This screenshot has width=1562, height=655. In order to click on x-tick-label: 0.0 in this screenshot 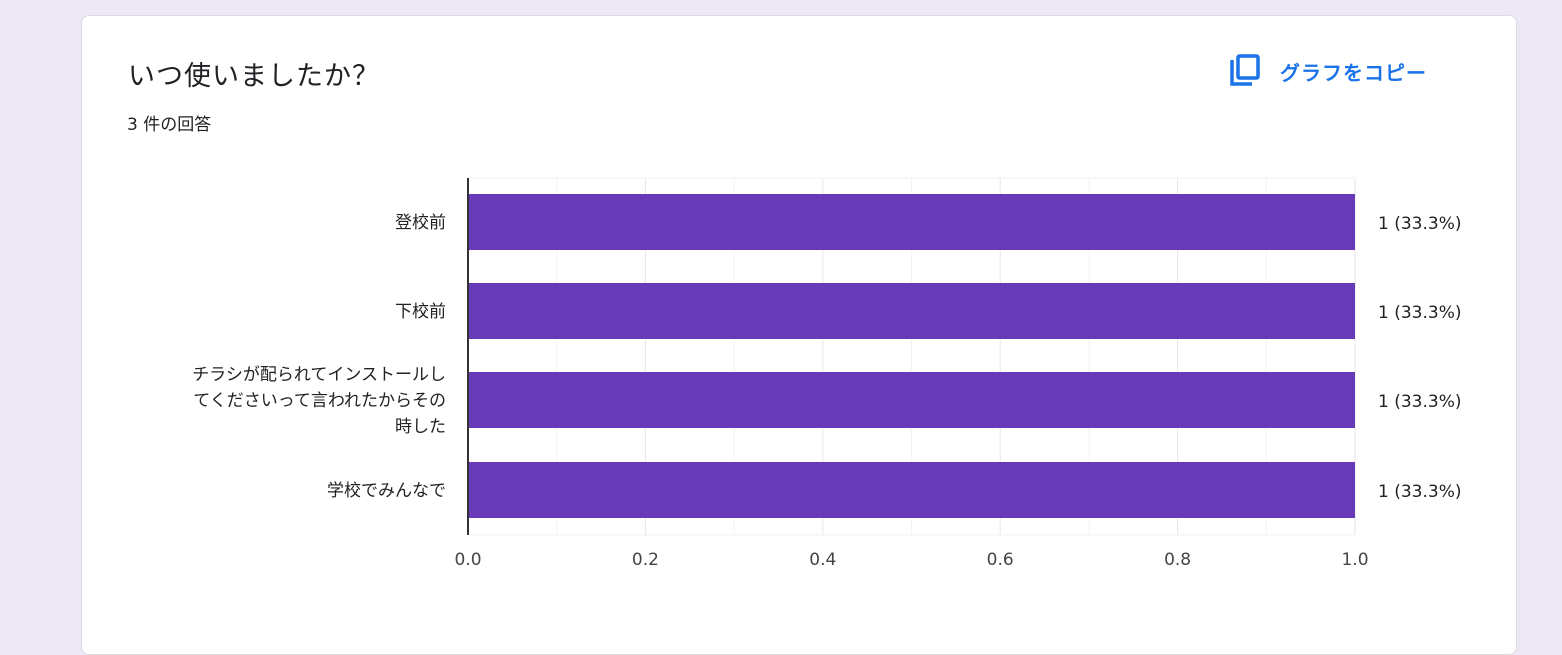, I will do `click(467, 560)`.